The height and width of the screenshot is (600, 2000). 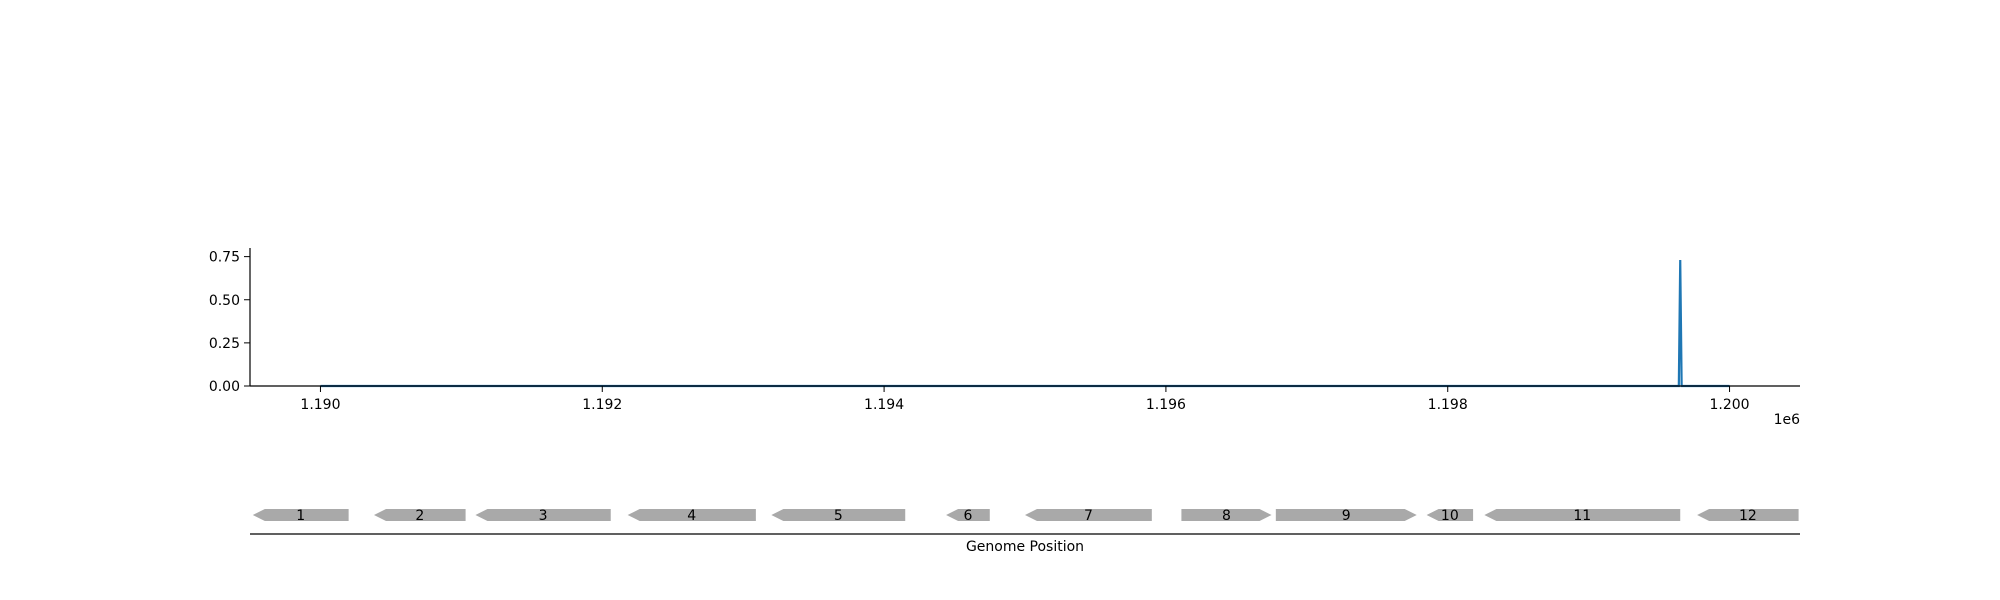 I want to click on x-tick-label: 1.192, so click(x=602, y=405).